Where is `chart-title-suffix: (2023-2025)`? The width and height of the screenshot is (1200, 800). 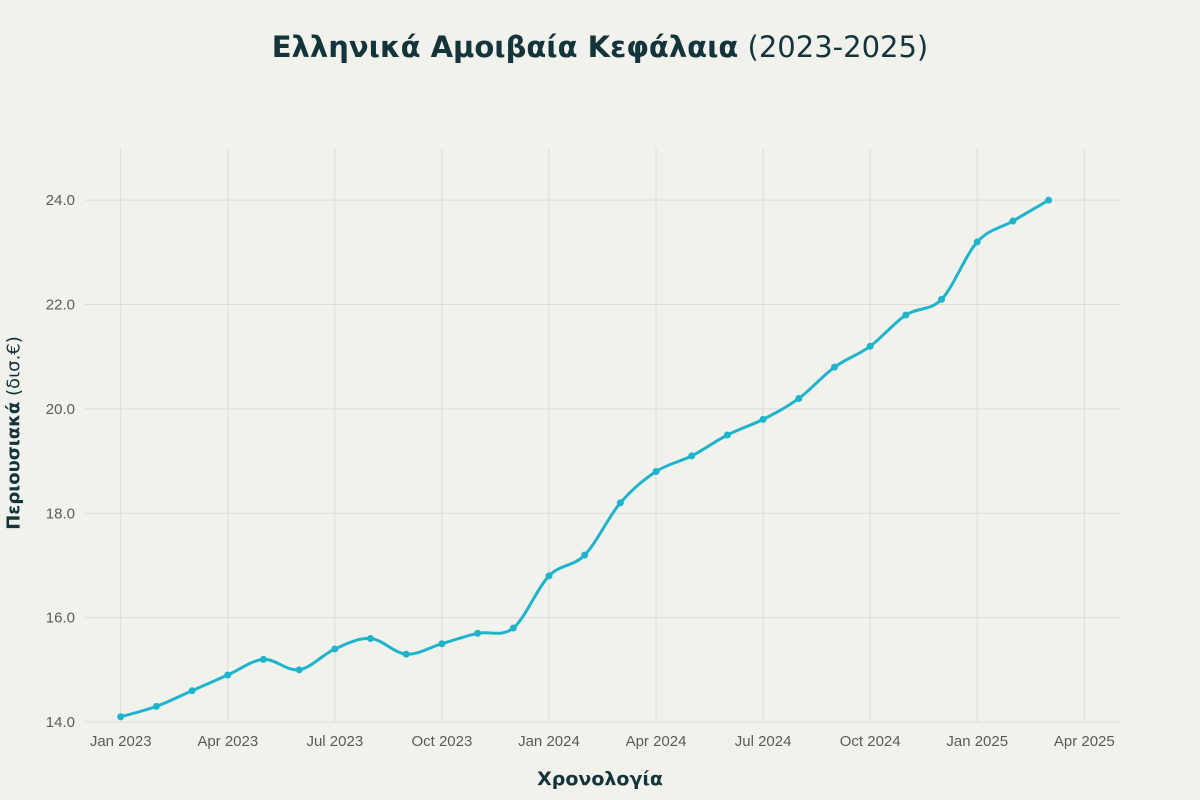 chart-title-suffix: (2023-2025) is located at coordinates (838, 47).